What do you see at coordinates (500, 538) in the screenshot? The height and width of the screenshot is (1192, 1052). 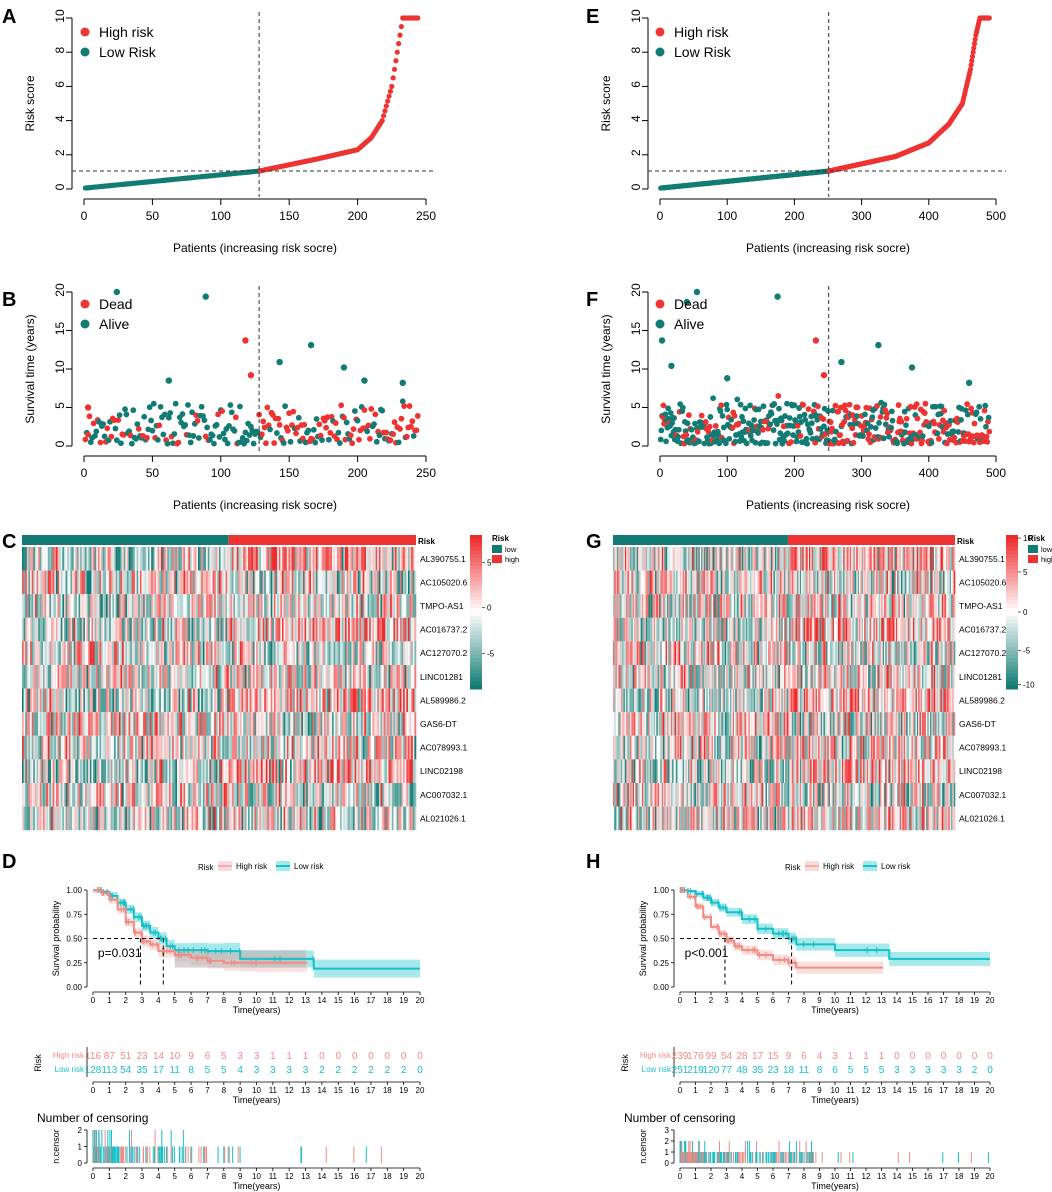 I see `risk-legend-title: Risk` at bounding box center [500, 538].